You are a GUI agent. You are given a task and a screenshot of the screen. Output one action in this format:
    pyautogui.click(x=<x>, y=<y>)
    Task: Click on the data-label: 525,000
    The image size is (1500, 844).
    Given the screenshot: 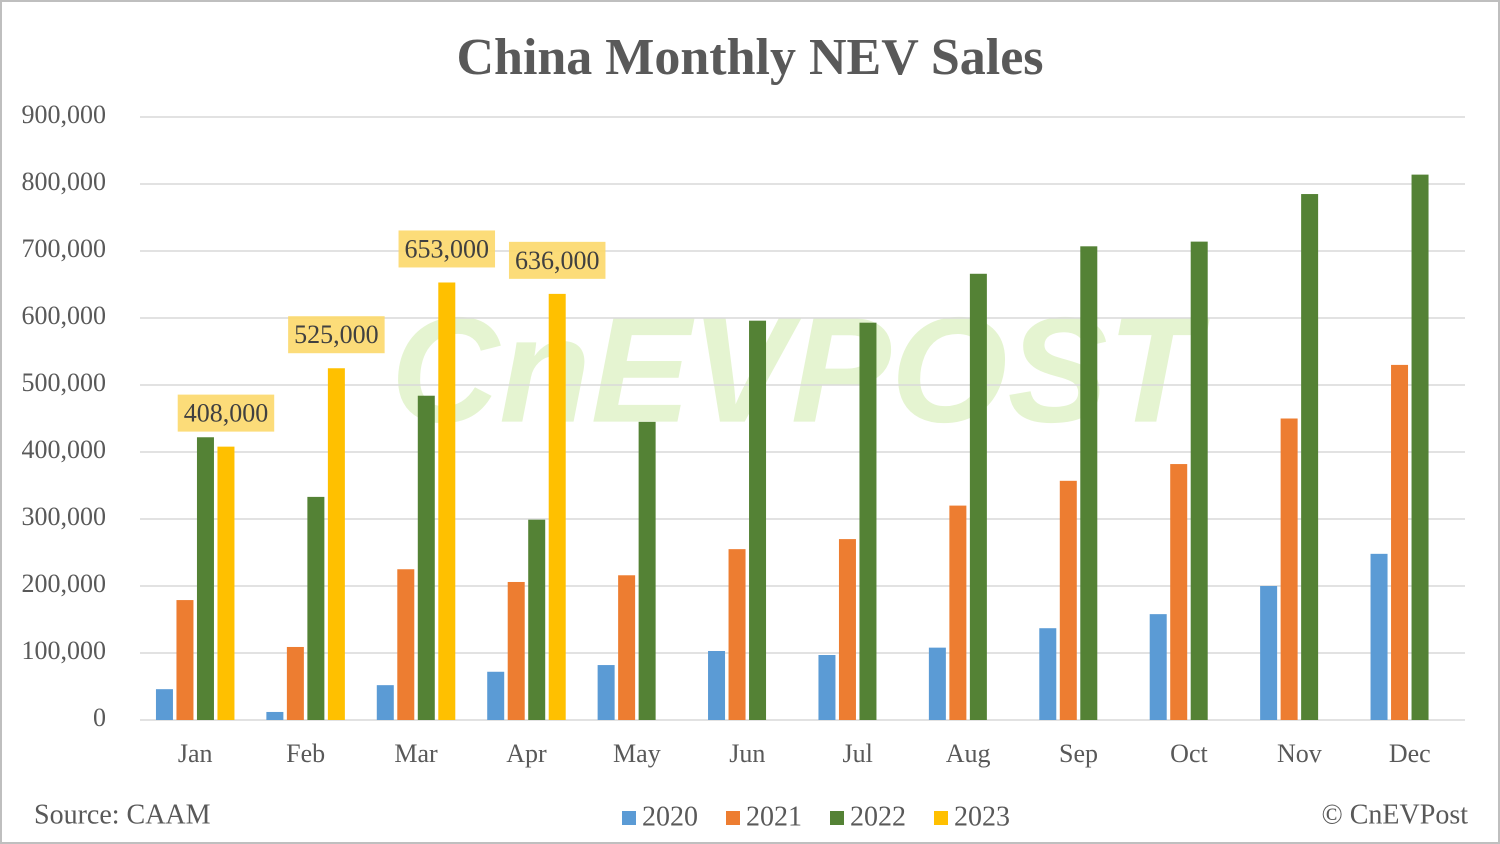 What is the action you would take?
    pyautogui.click(x=336, y=334)
    